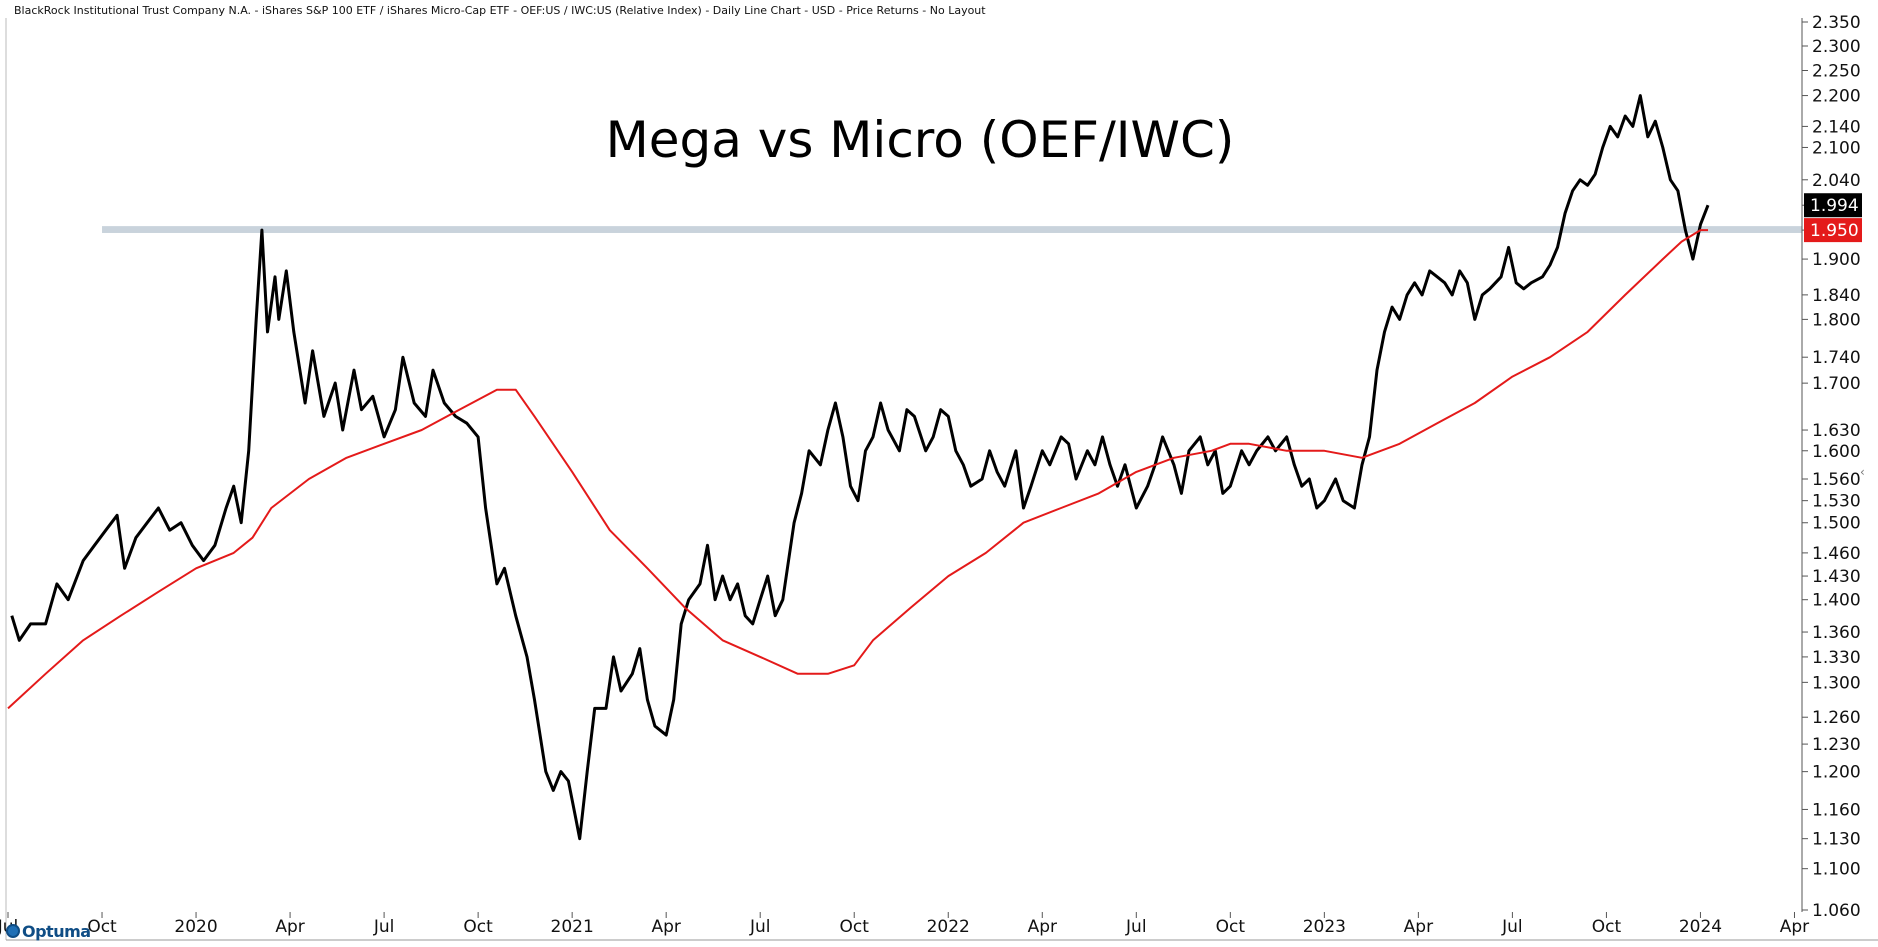 The image size is (1878, 947). I want to click on y-tick-label: 1.740, so click(1836, 358).